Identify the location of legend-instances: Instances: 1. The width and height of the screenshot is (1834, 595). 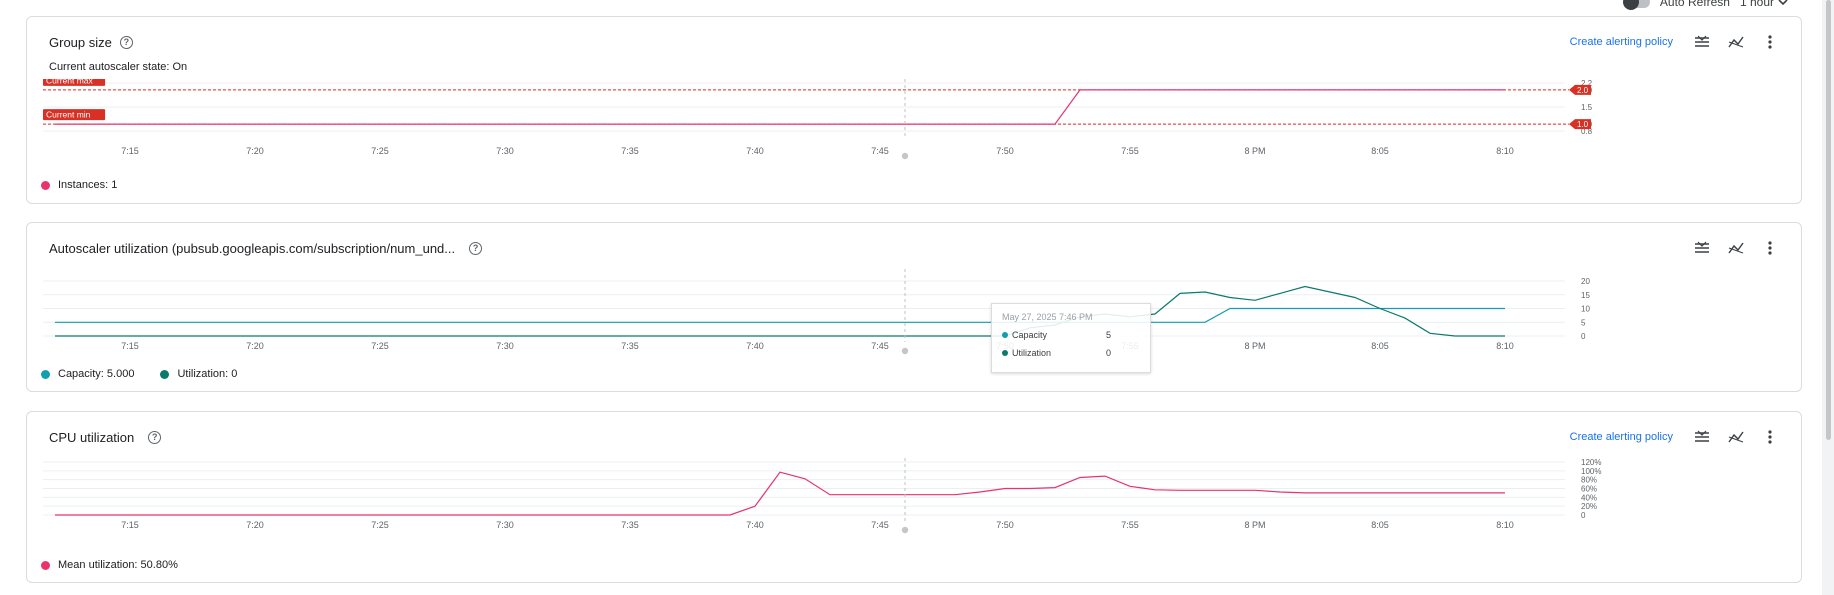
(79, 185).